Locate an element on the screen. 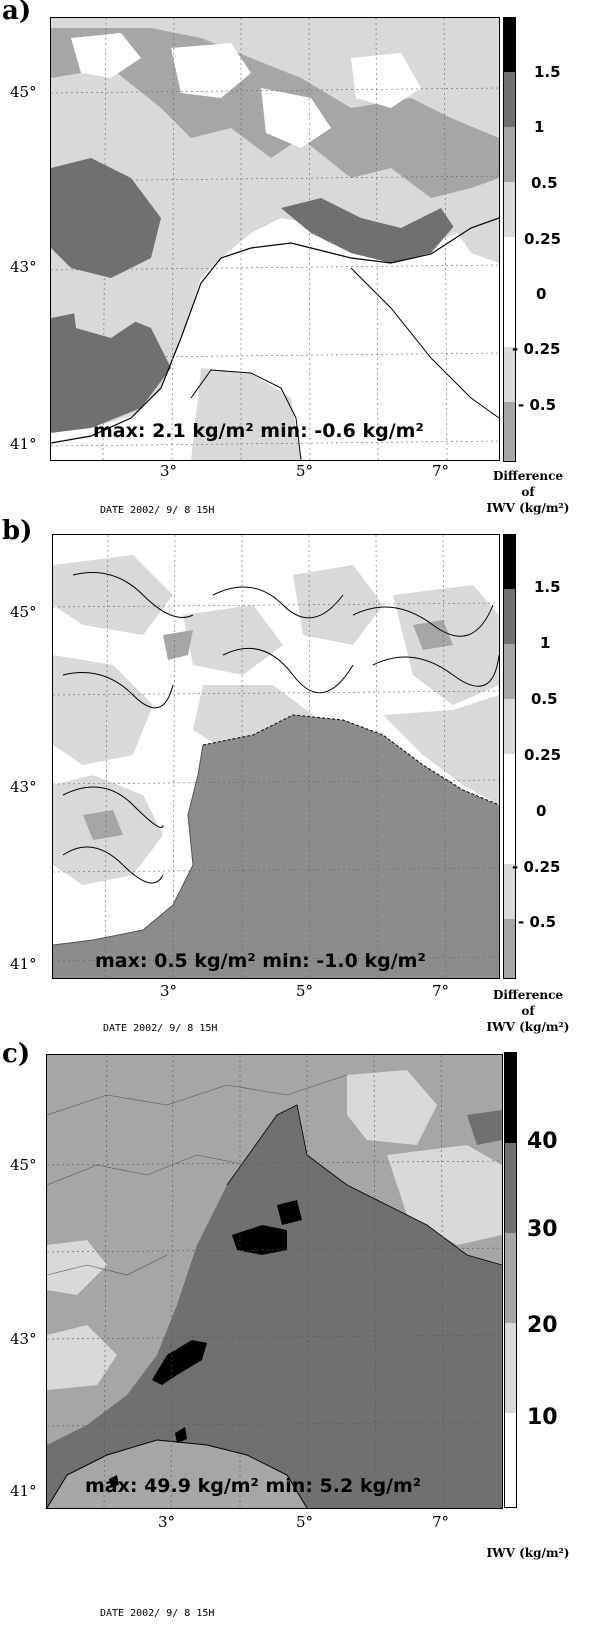 The image size is (598, 1634). scale-tick: 40 is located at coordinates (542, 1141).